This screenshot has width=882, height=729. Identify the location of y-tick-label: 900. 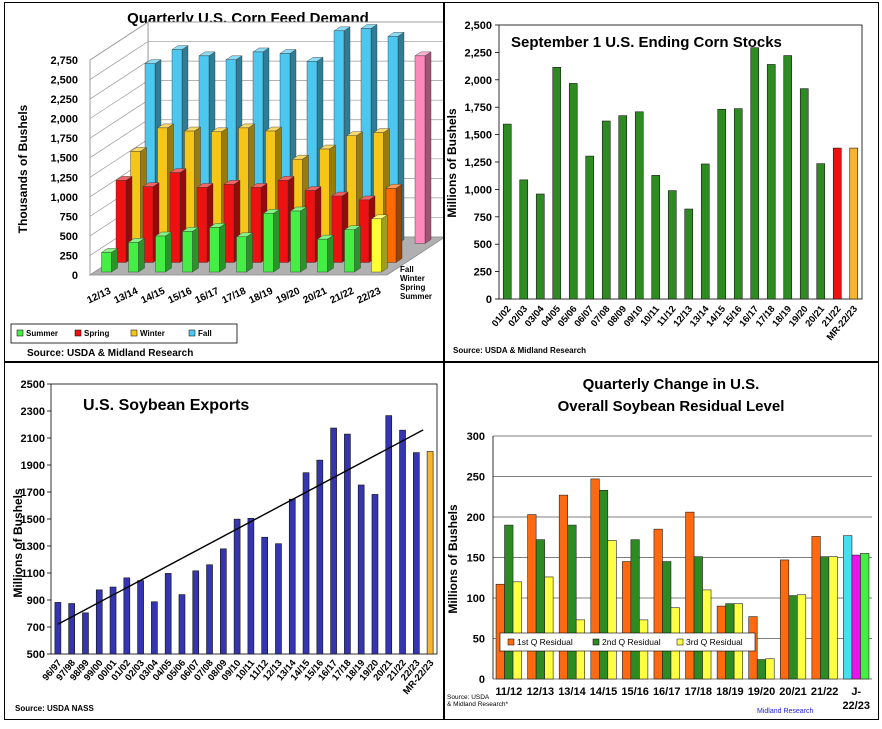
(36, 601).